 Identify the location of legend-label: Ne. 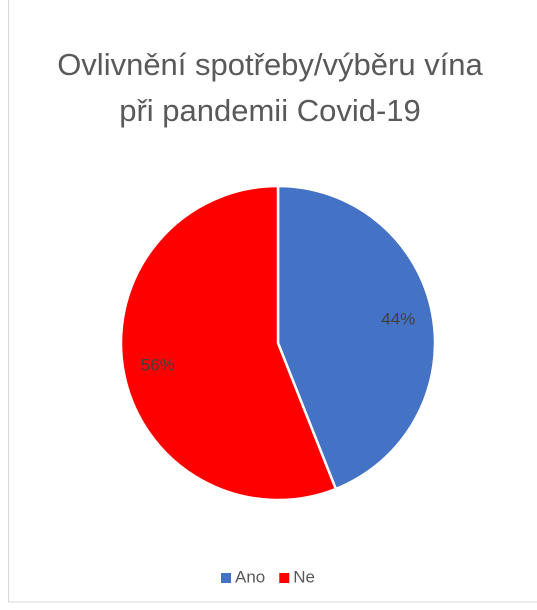
(304, 576).